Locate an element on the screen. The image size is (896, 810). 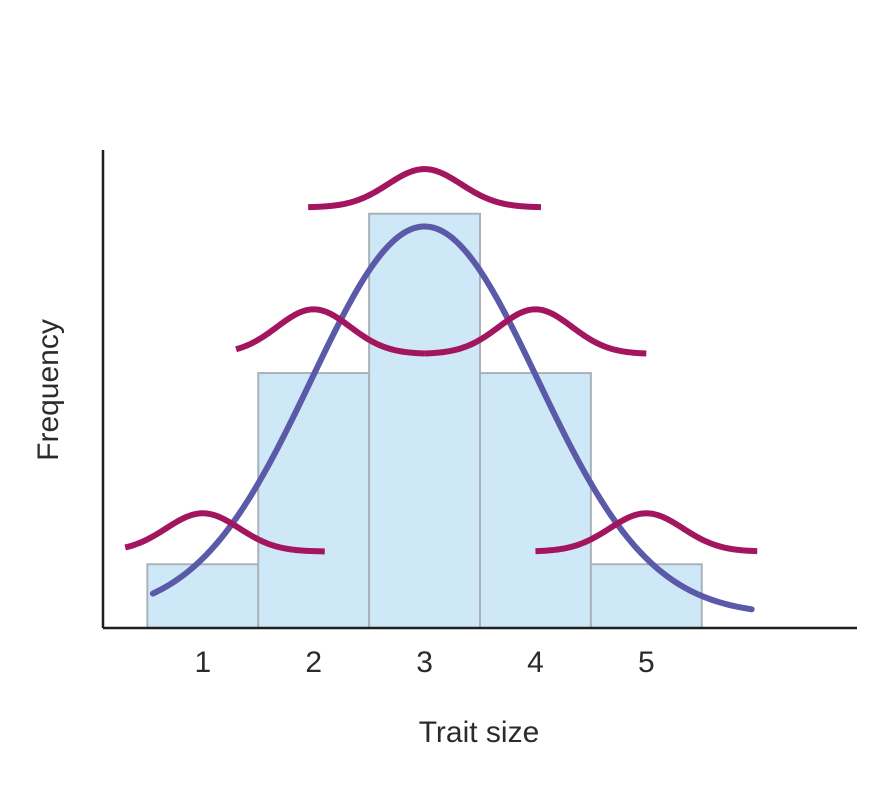
x-axis-label: Trait size is located at coordinates (479, 732).